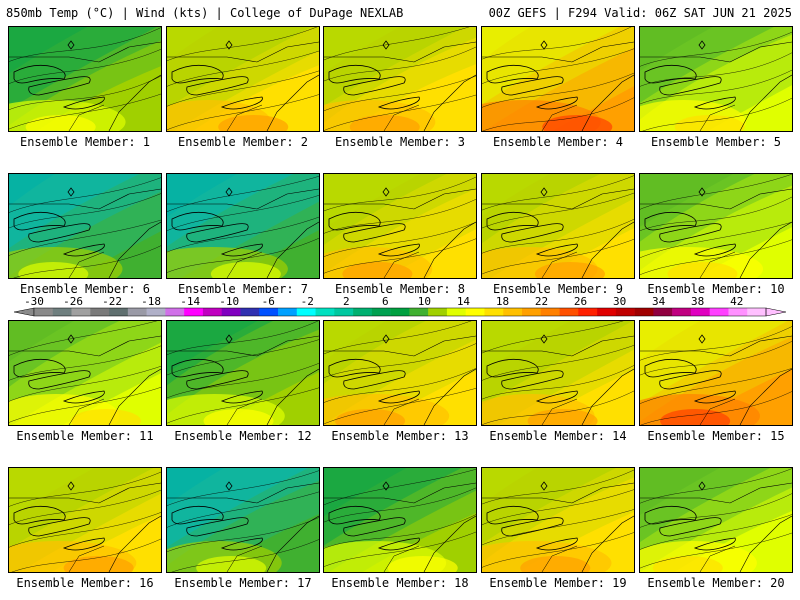 The width and height of the screenshot is (800, 600). I want to click on ensemble-member-label: Ensemble Member: 2, so click(243, 142).